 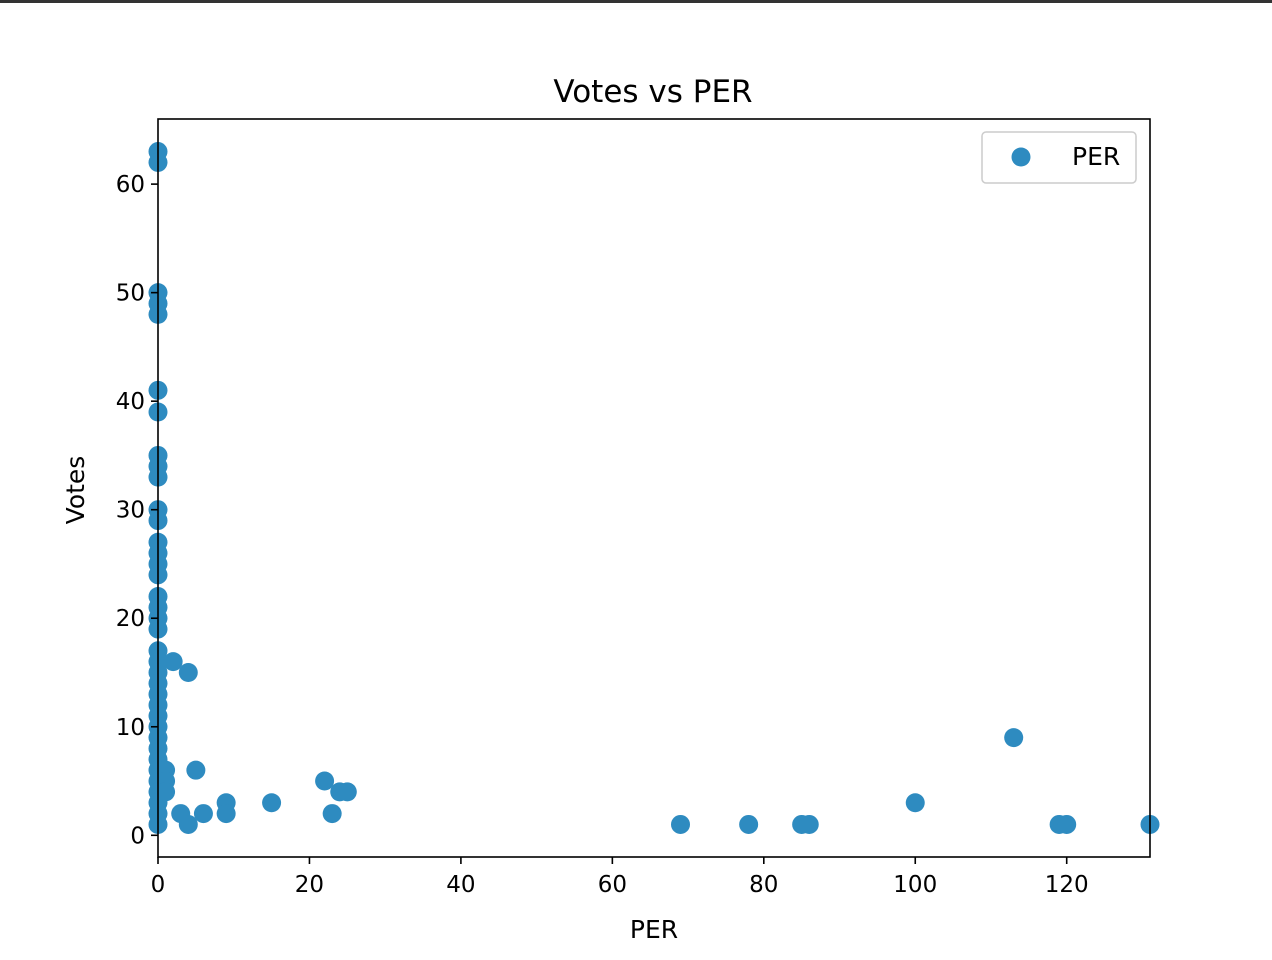 What do you see at coordinates (130, 185) in the screenshot?
I see `y-tick-label: 60` at bounding box center [130, 185].